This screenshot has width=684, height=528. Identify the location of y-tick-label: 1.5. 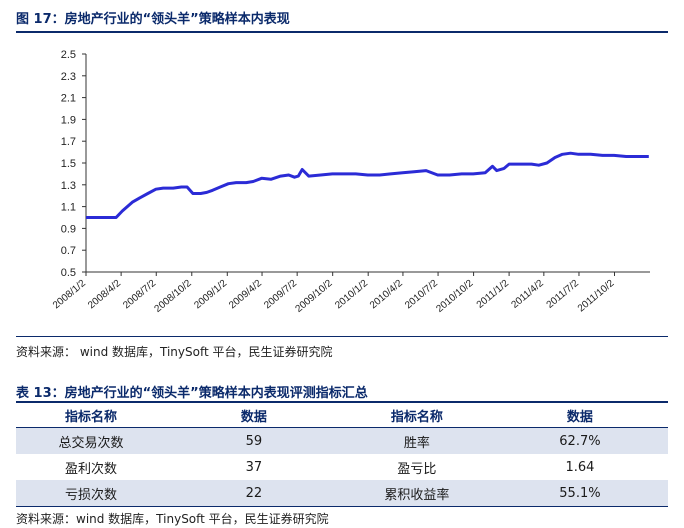
(68, 164).